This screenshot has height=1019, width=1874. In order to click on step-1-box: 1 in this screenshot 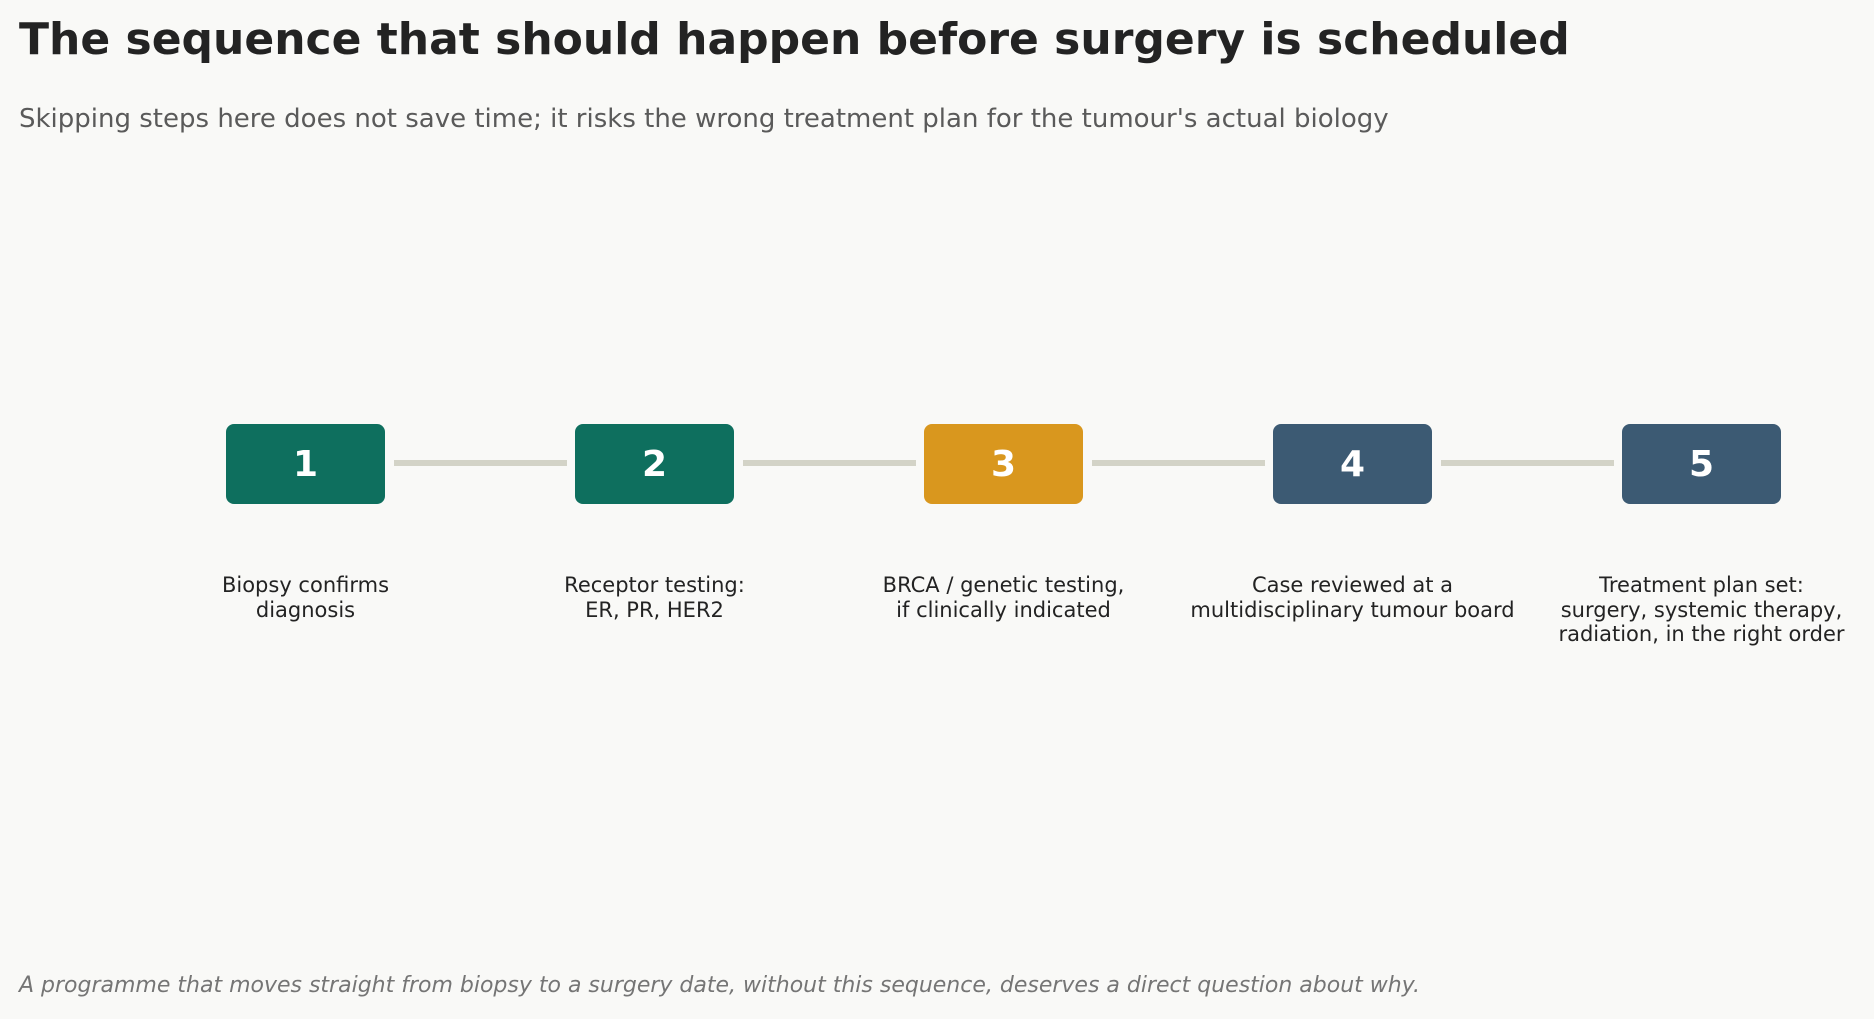, I will do `click(305, 464)`.